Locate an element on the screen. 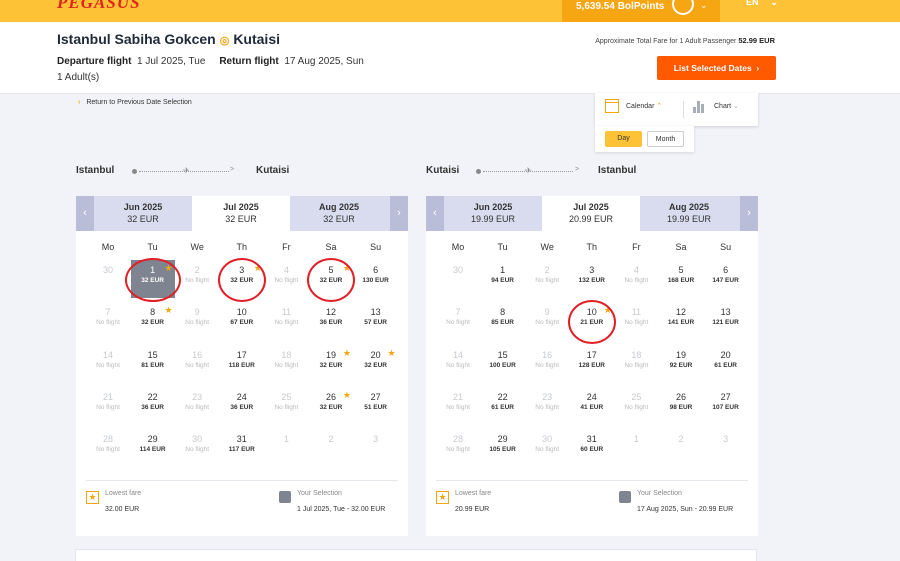 The width and height of the screenshot is (900, 561). day-cell: 19 92 EUR is located at coordinates (681, 364).